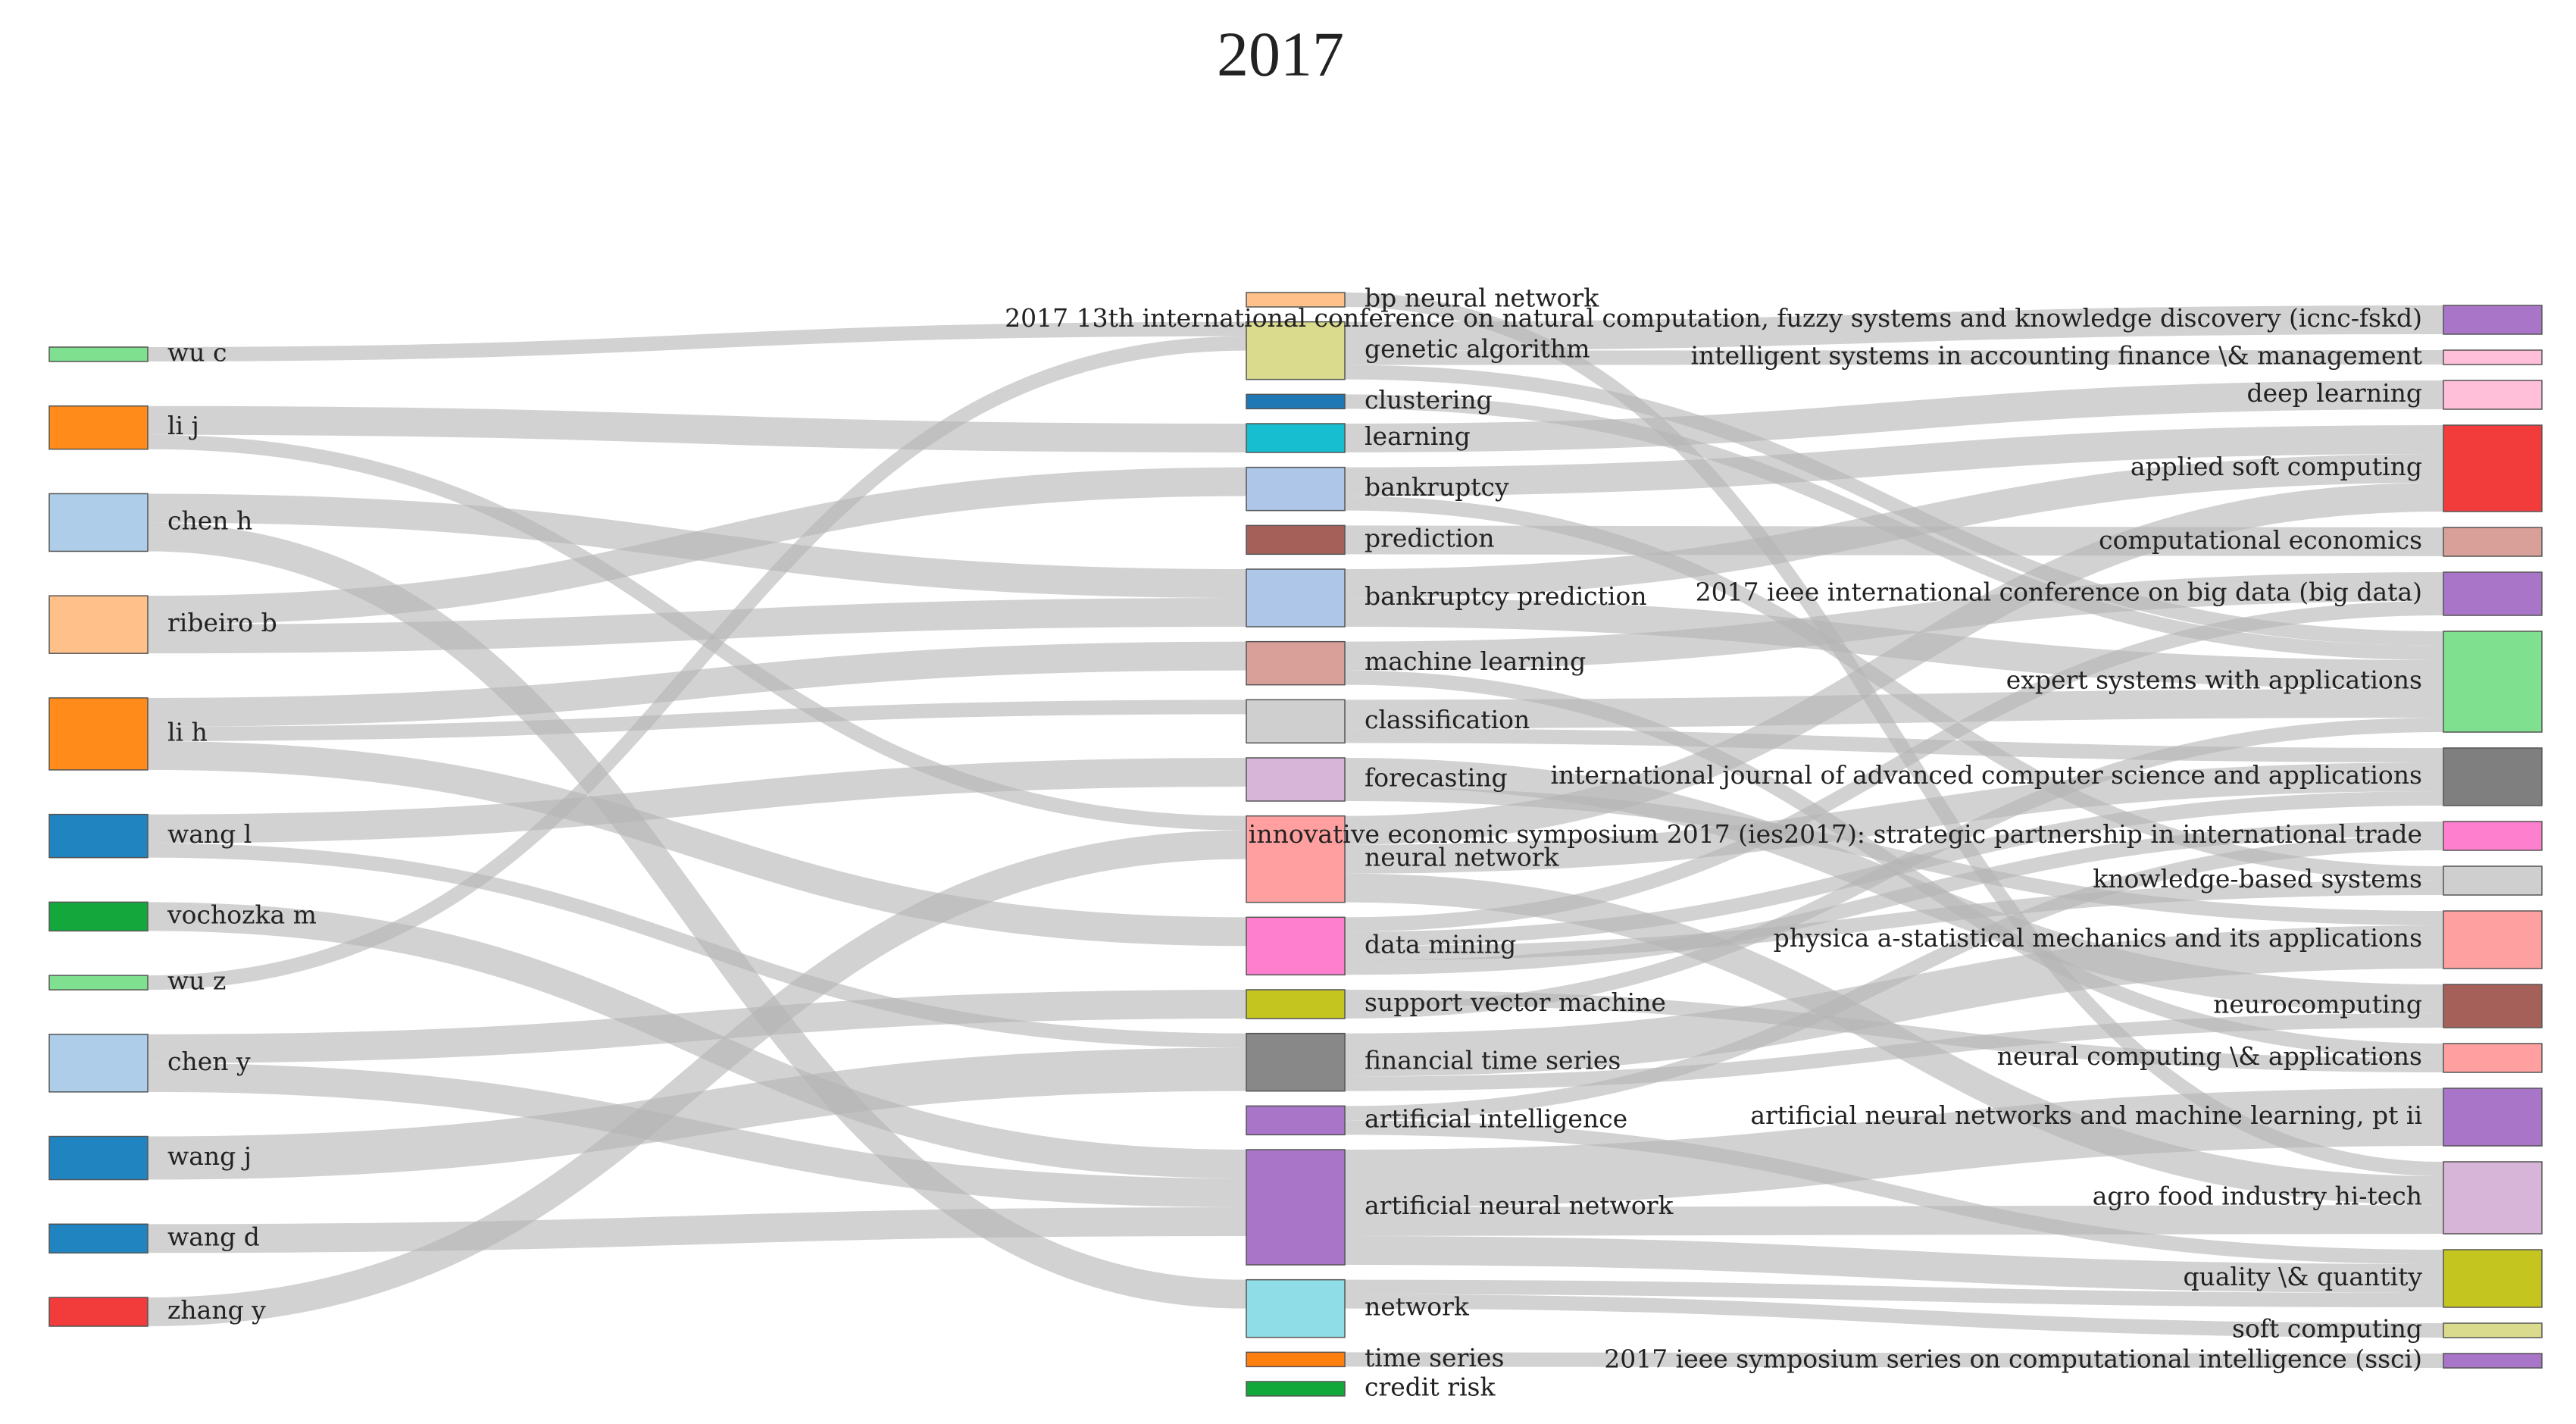 The image size is (2576, 1424). Describe the element at coordinates (1434, 1357) in the screenshot. I see `node-label: time series` at that location.